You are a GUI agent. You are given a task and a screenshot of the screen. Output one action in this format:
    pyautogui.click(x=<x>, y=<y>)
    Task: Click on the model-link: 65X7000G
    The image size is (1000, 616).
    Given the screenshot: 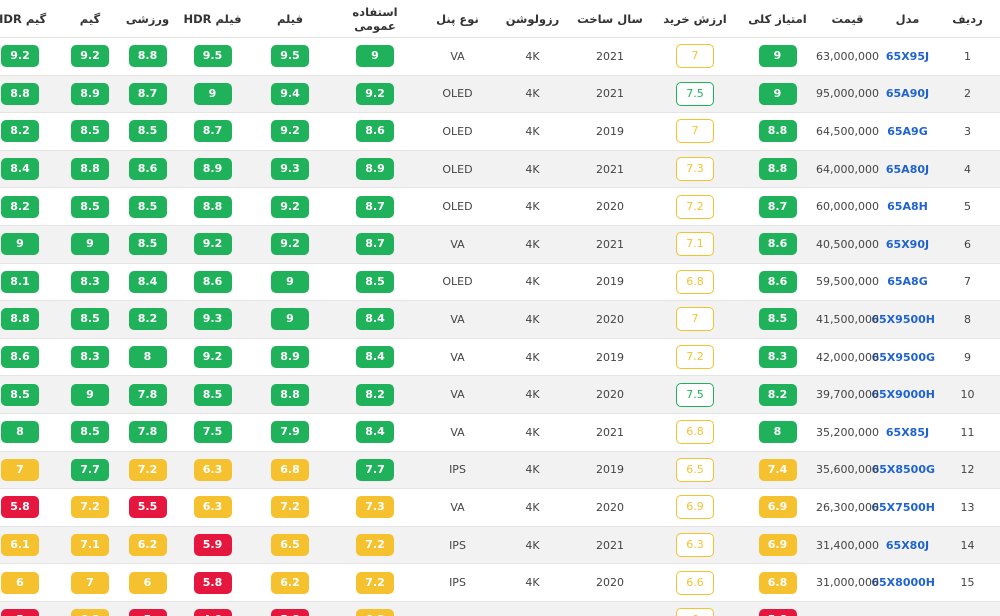 What is the action you would take?
    pyautogui.click(x=903, y=615)
    